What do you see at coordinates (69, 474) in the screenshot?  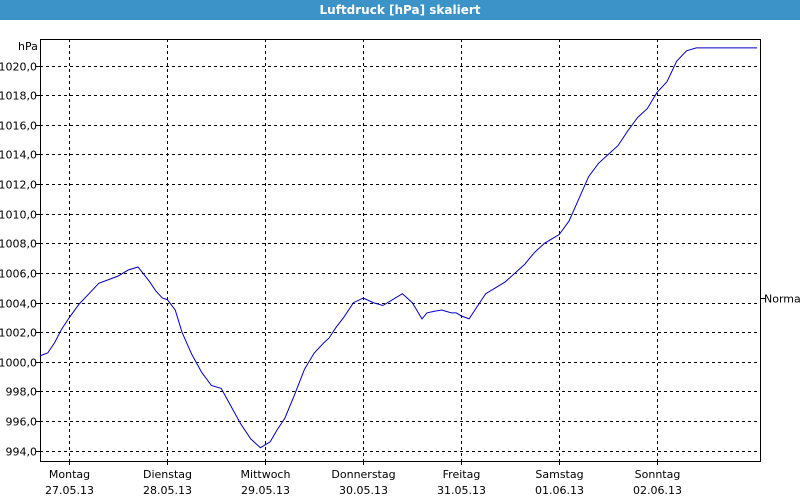 I see `x-tick-day-label: Montag` at bounding box center [69, 474].